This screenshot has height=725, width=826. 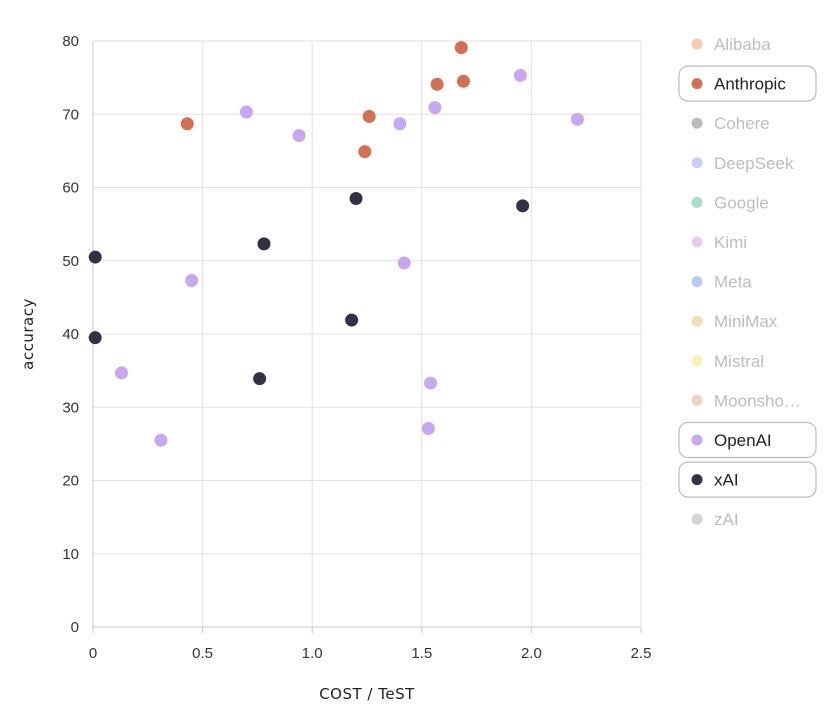 What do you see at coordinates (70, 188) in the screenshot?
I see `y-tick-label: 60` at bounding box center [70, 188].